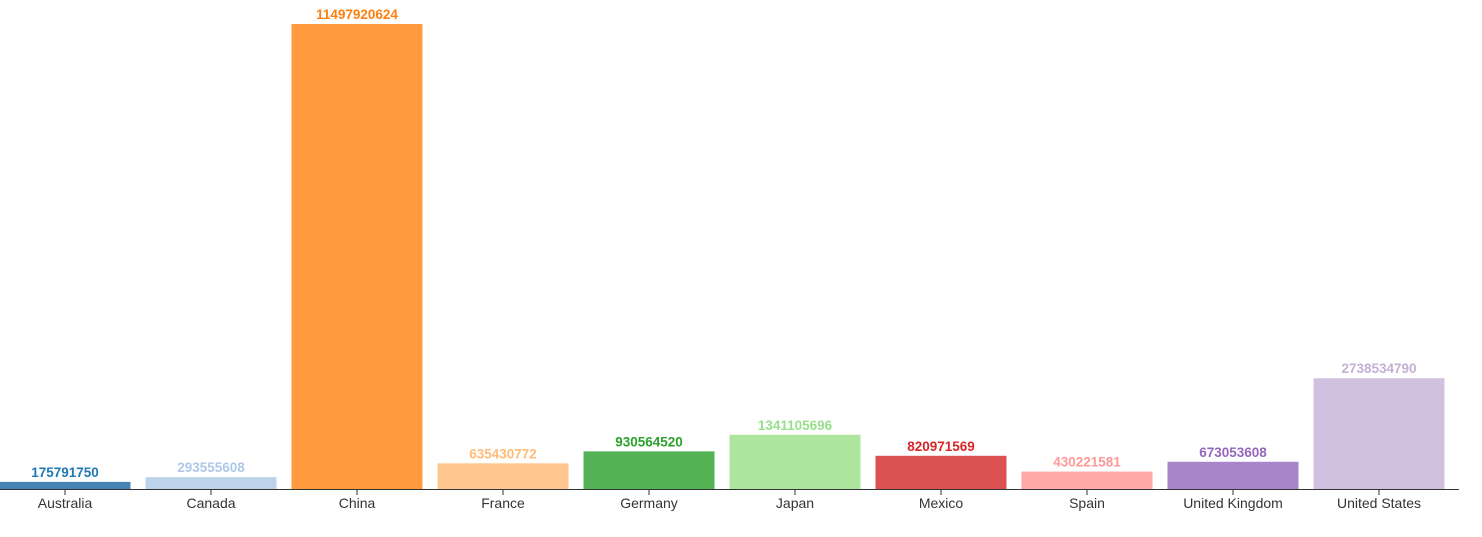 The image size is (1482, 537). I want to click on bar-china, so click(357, 256).